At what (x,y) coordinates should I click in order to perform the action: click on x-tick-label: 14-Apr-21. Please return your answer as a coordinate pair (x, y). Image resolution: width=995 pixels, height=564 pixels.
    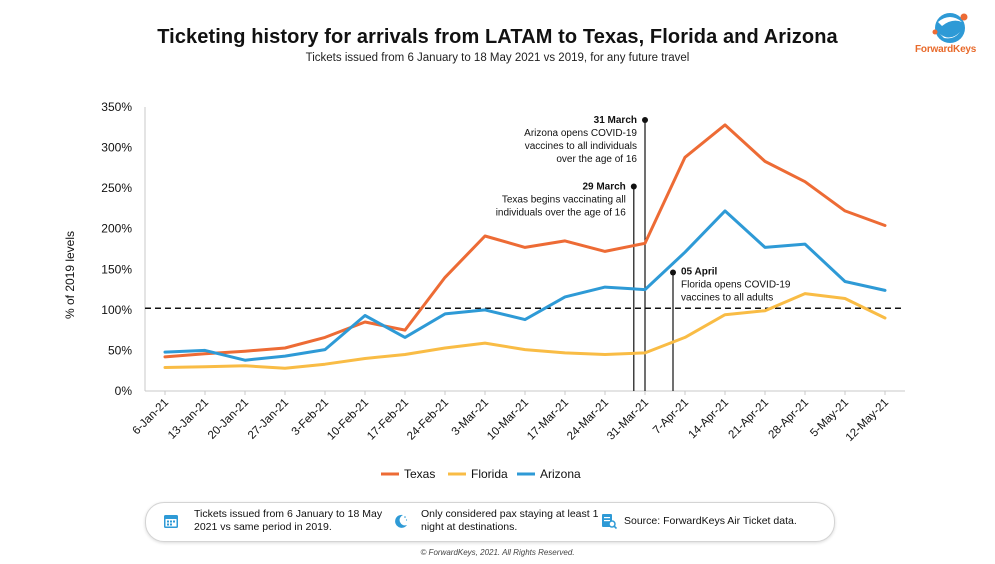
    Looking at the image, I should click on (708, 419).